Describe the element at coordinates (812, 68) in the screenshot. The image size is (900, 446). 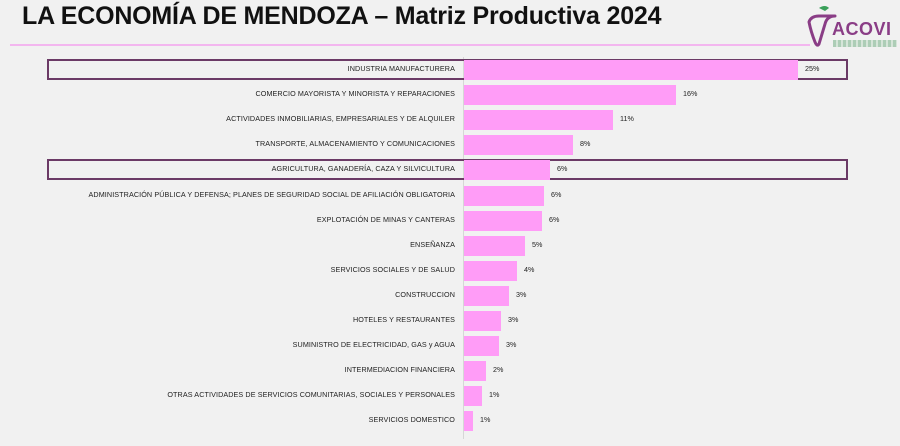
I see `value-label: 25%` at that location.